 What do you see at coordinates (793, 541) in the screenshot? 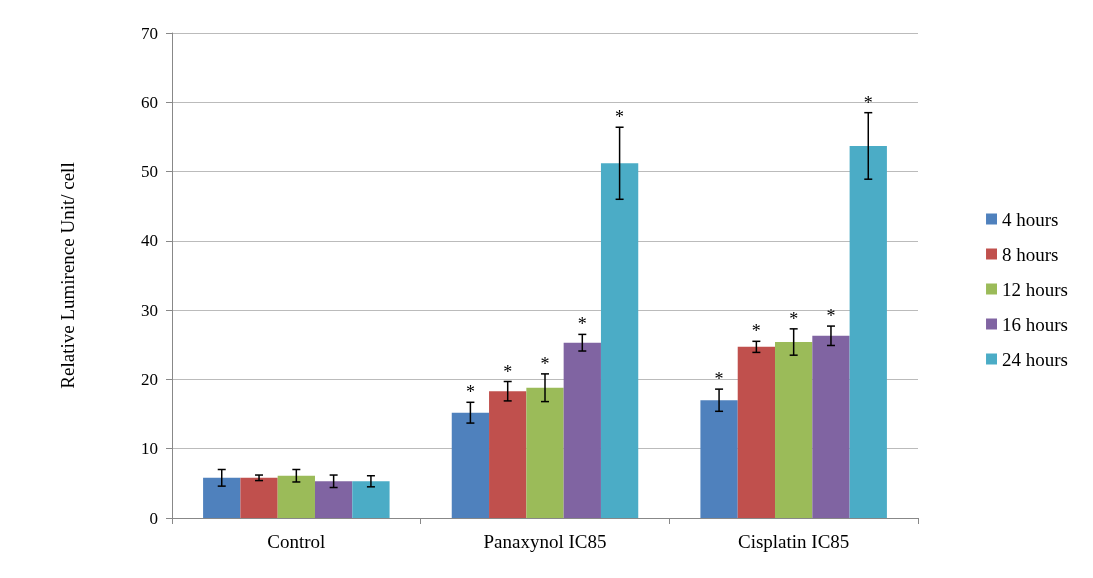
I see `x-tick-label: Cisplatin IC85` at bounding box center [793, 541].